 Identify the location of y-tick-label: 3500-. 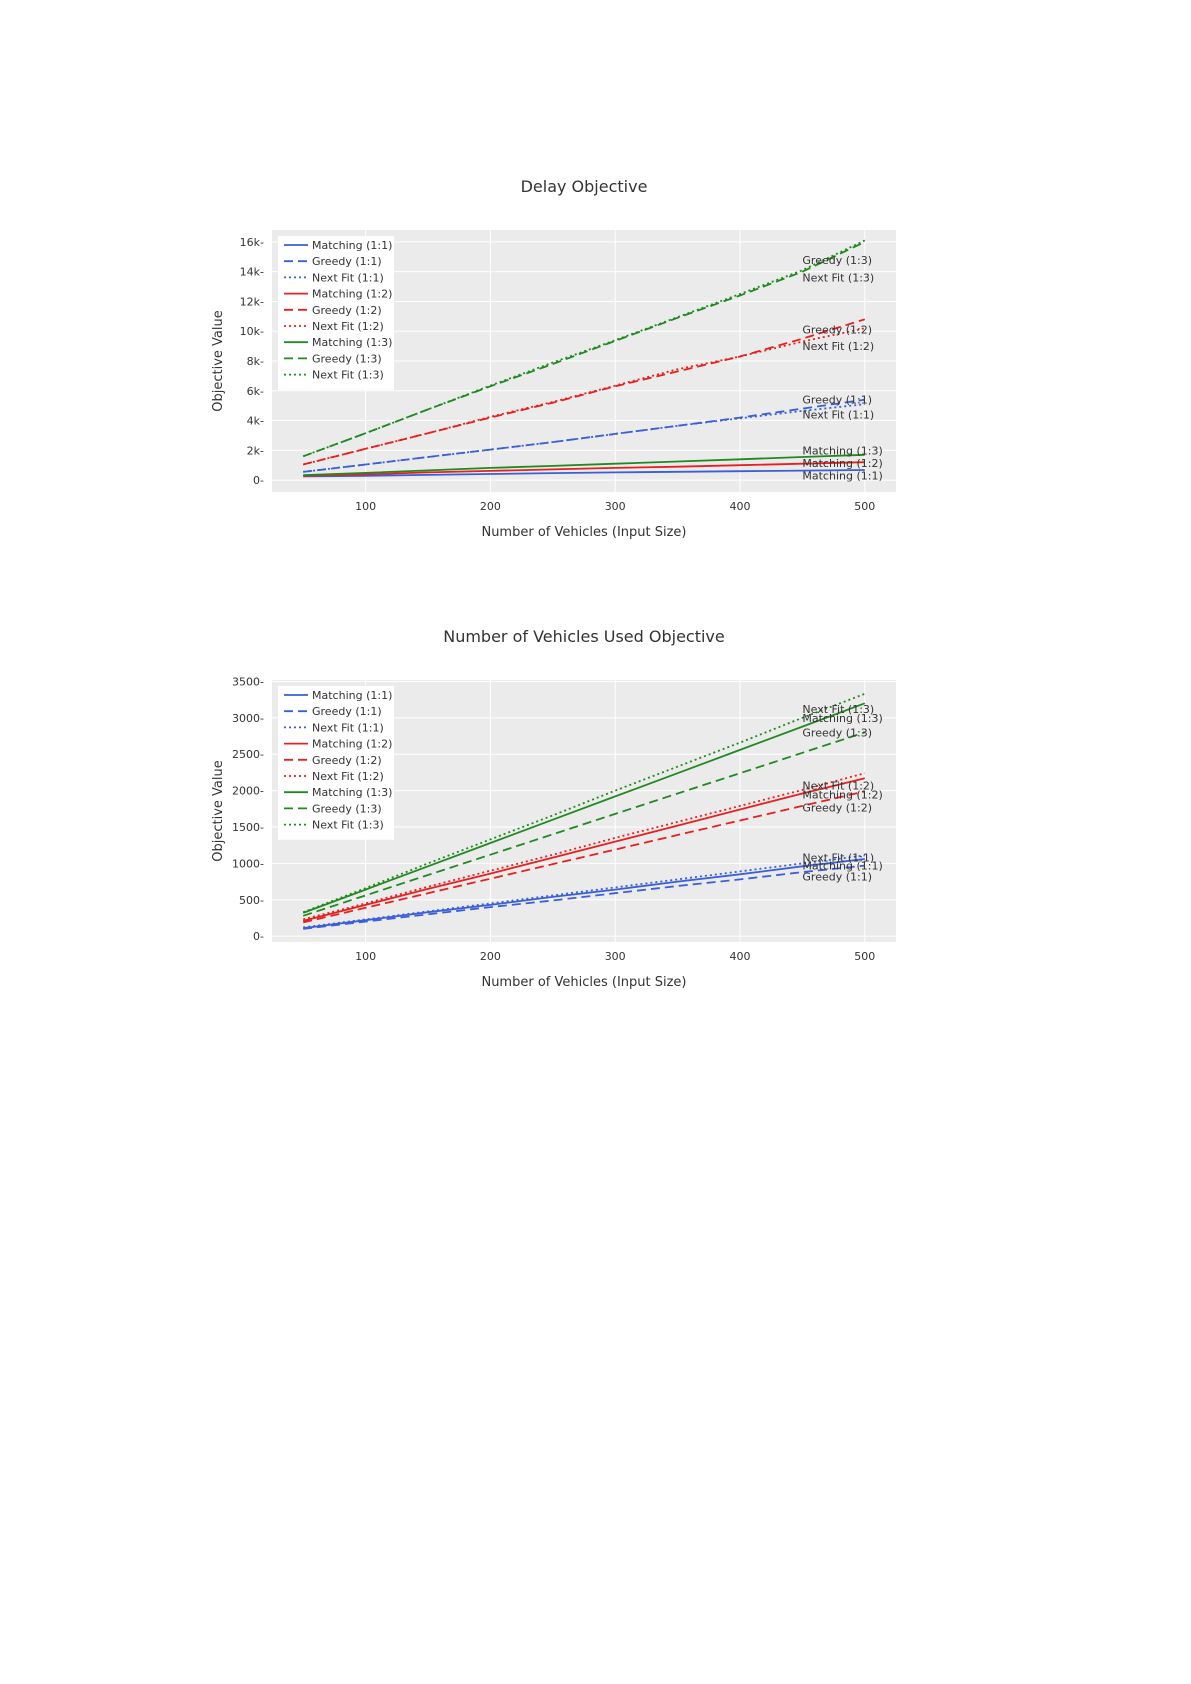
(248, 681).